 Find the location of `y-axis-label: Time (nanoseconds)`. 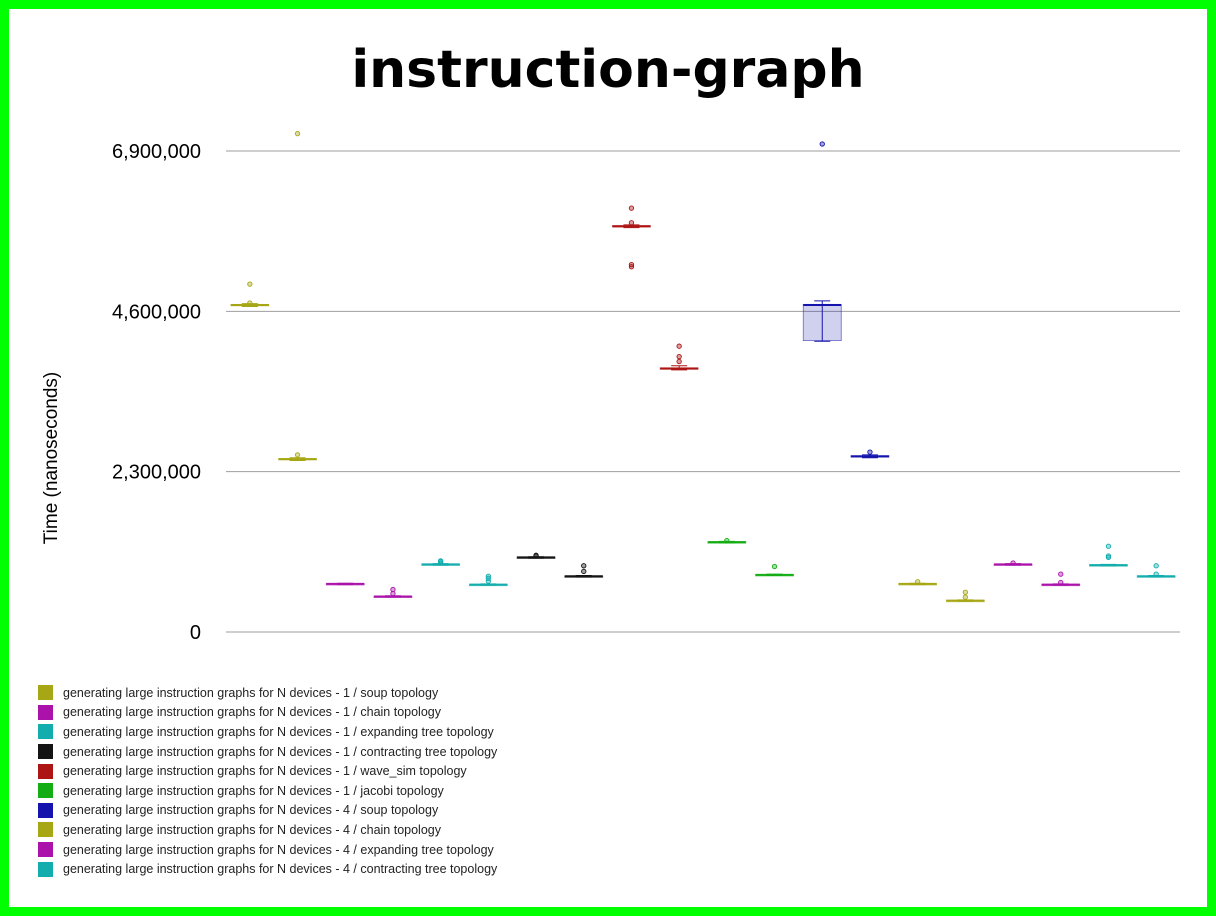

y-axis-label: Time (nanoseconds) is located at coordinates (51, 458).